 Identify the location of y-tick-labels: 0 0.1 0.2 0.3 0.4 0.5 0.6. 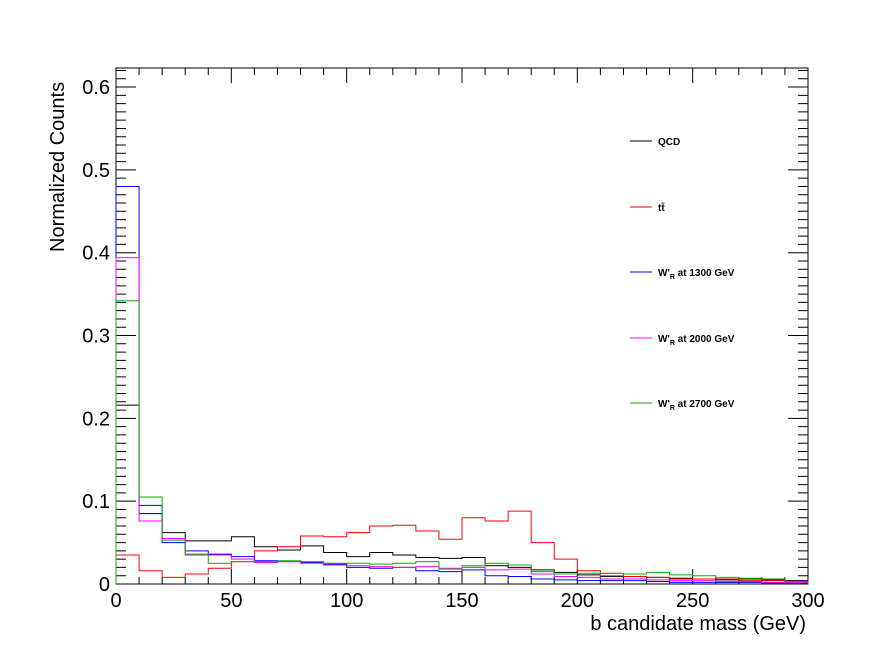
(96, 336).